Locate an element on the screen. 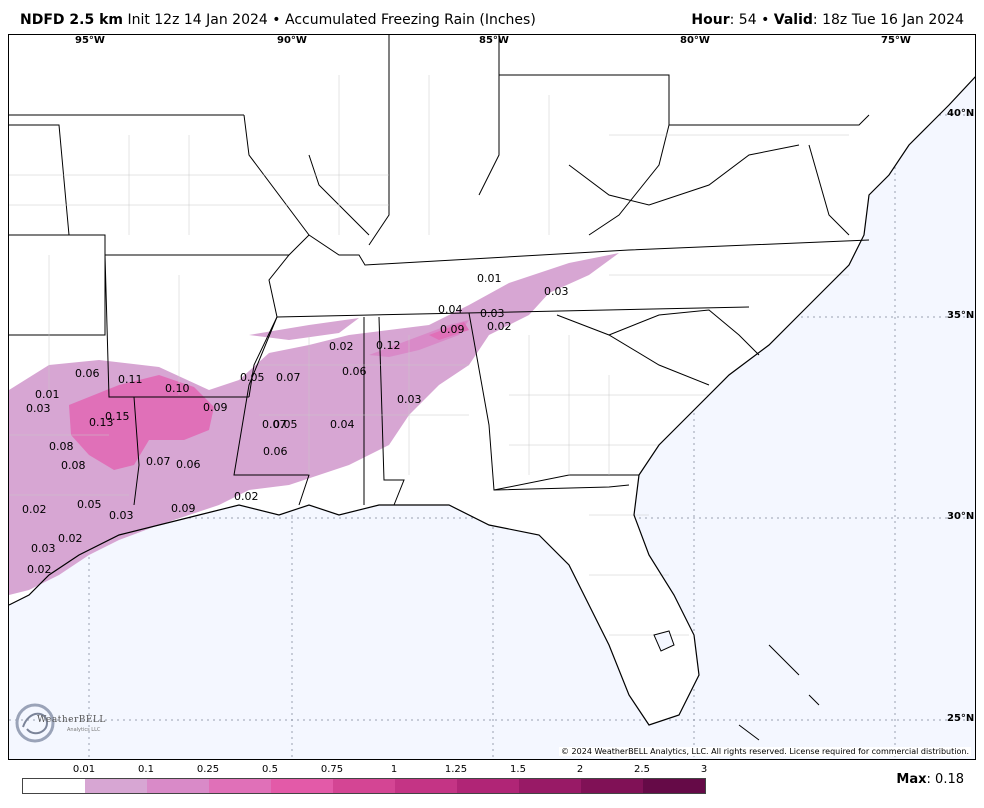 The width and height of the screenshot is (984, 808). valid-time-info: Hour: 54 • Valid: 18z Tue 16 Jan 2024 is located at coordinates (827, 20).